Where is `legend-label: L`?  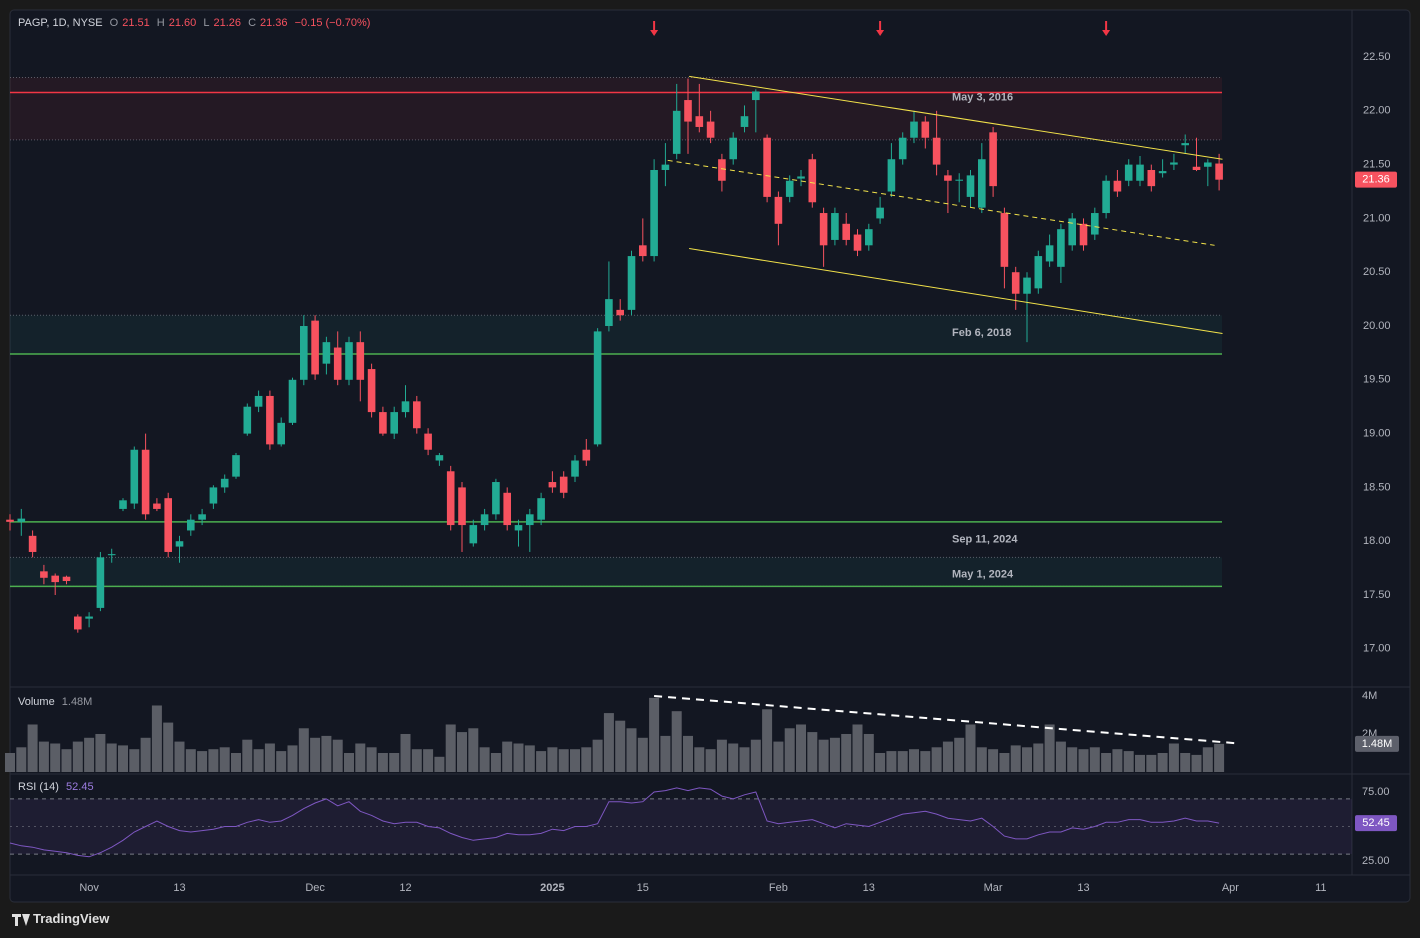
legend-label: L is located at coordinates (206, 23).